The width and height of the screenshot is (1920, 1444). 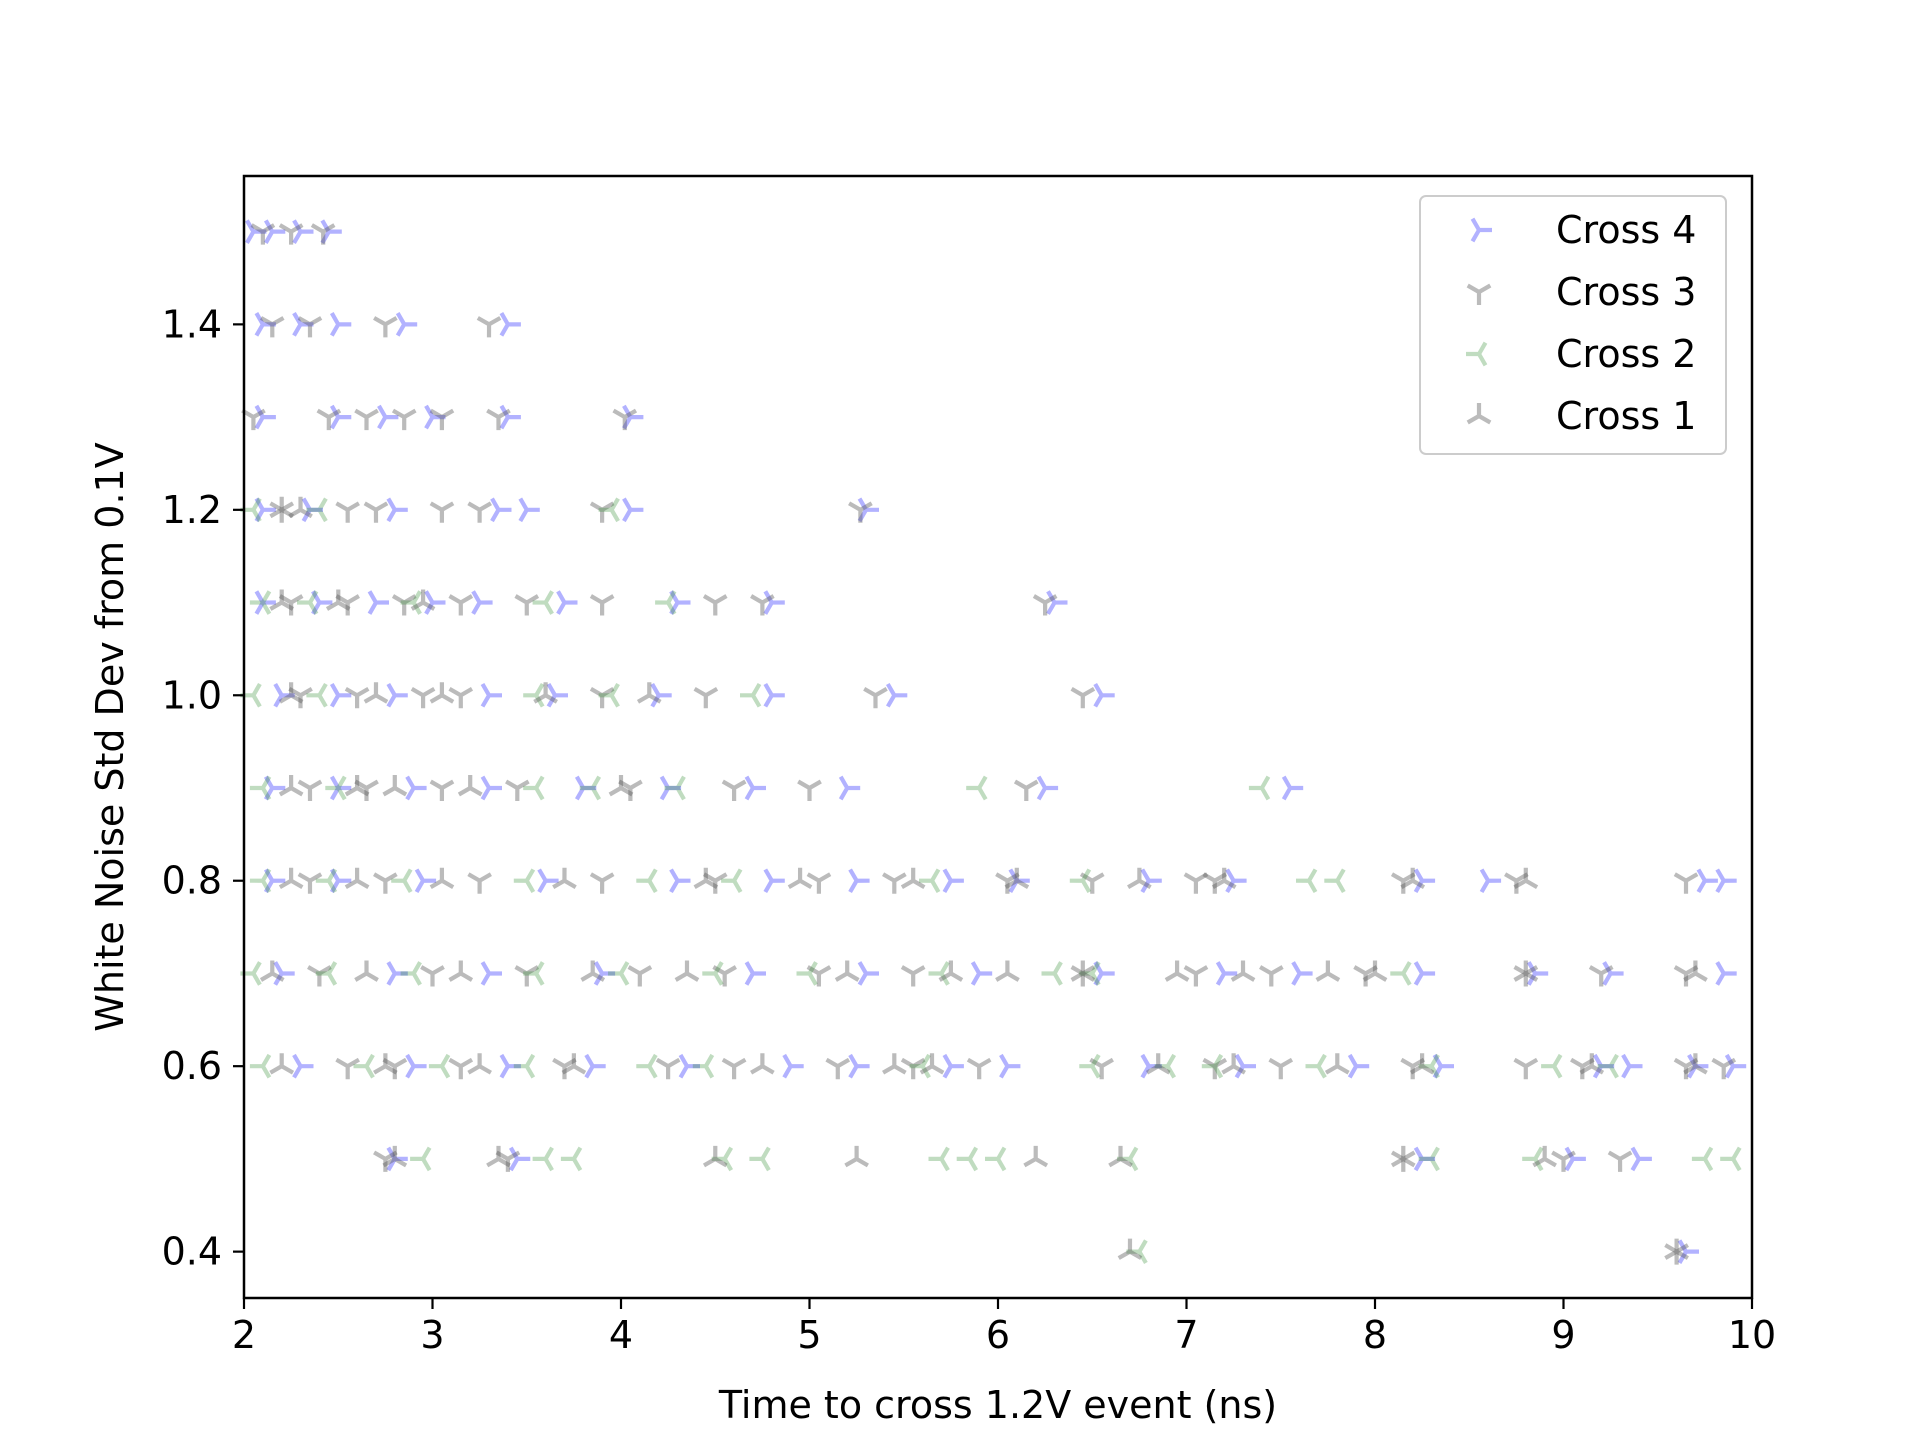 What do you see at coordinates (192, 881) in the screenshot?
I see `y-tick-label: 0.8` at bounding box center [192, 881].